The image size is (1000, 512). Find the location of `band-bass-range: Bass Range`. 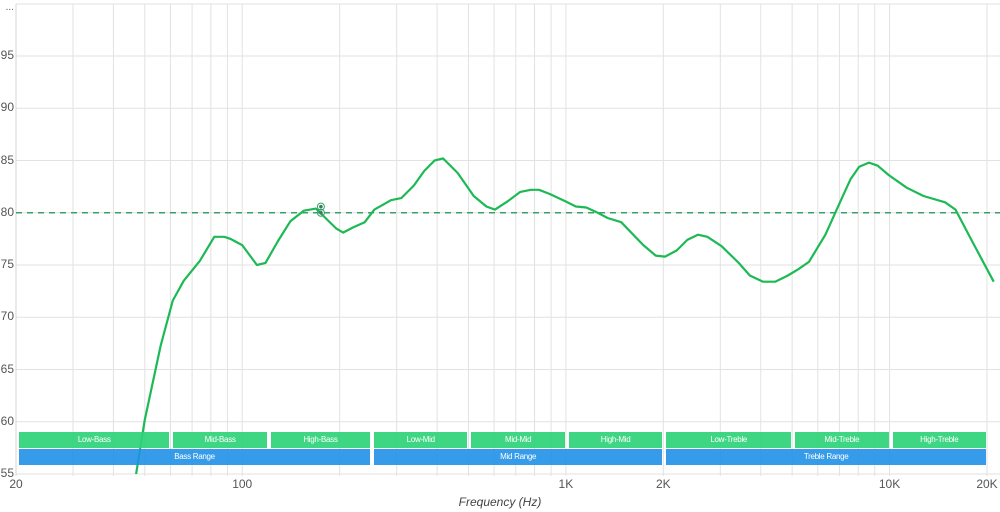

band-bass-range: Bass Range is located at coordinates (195, 457).